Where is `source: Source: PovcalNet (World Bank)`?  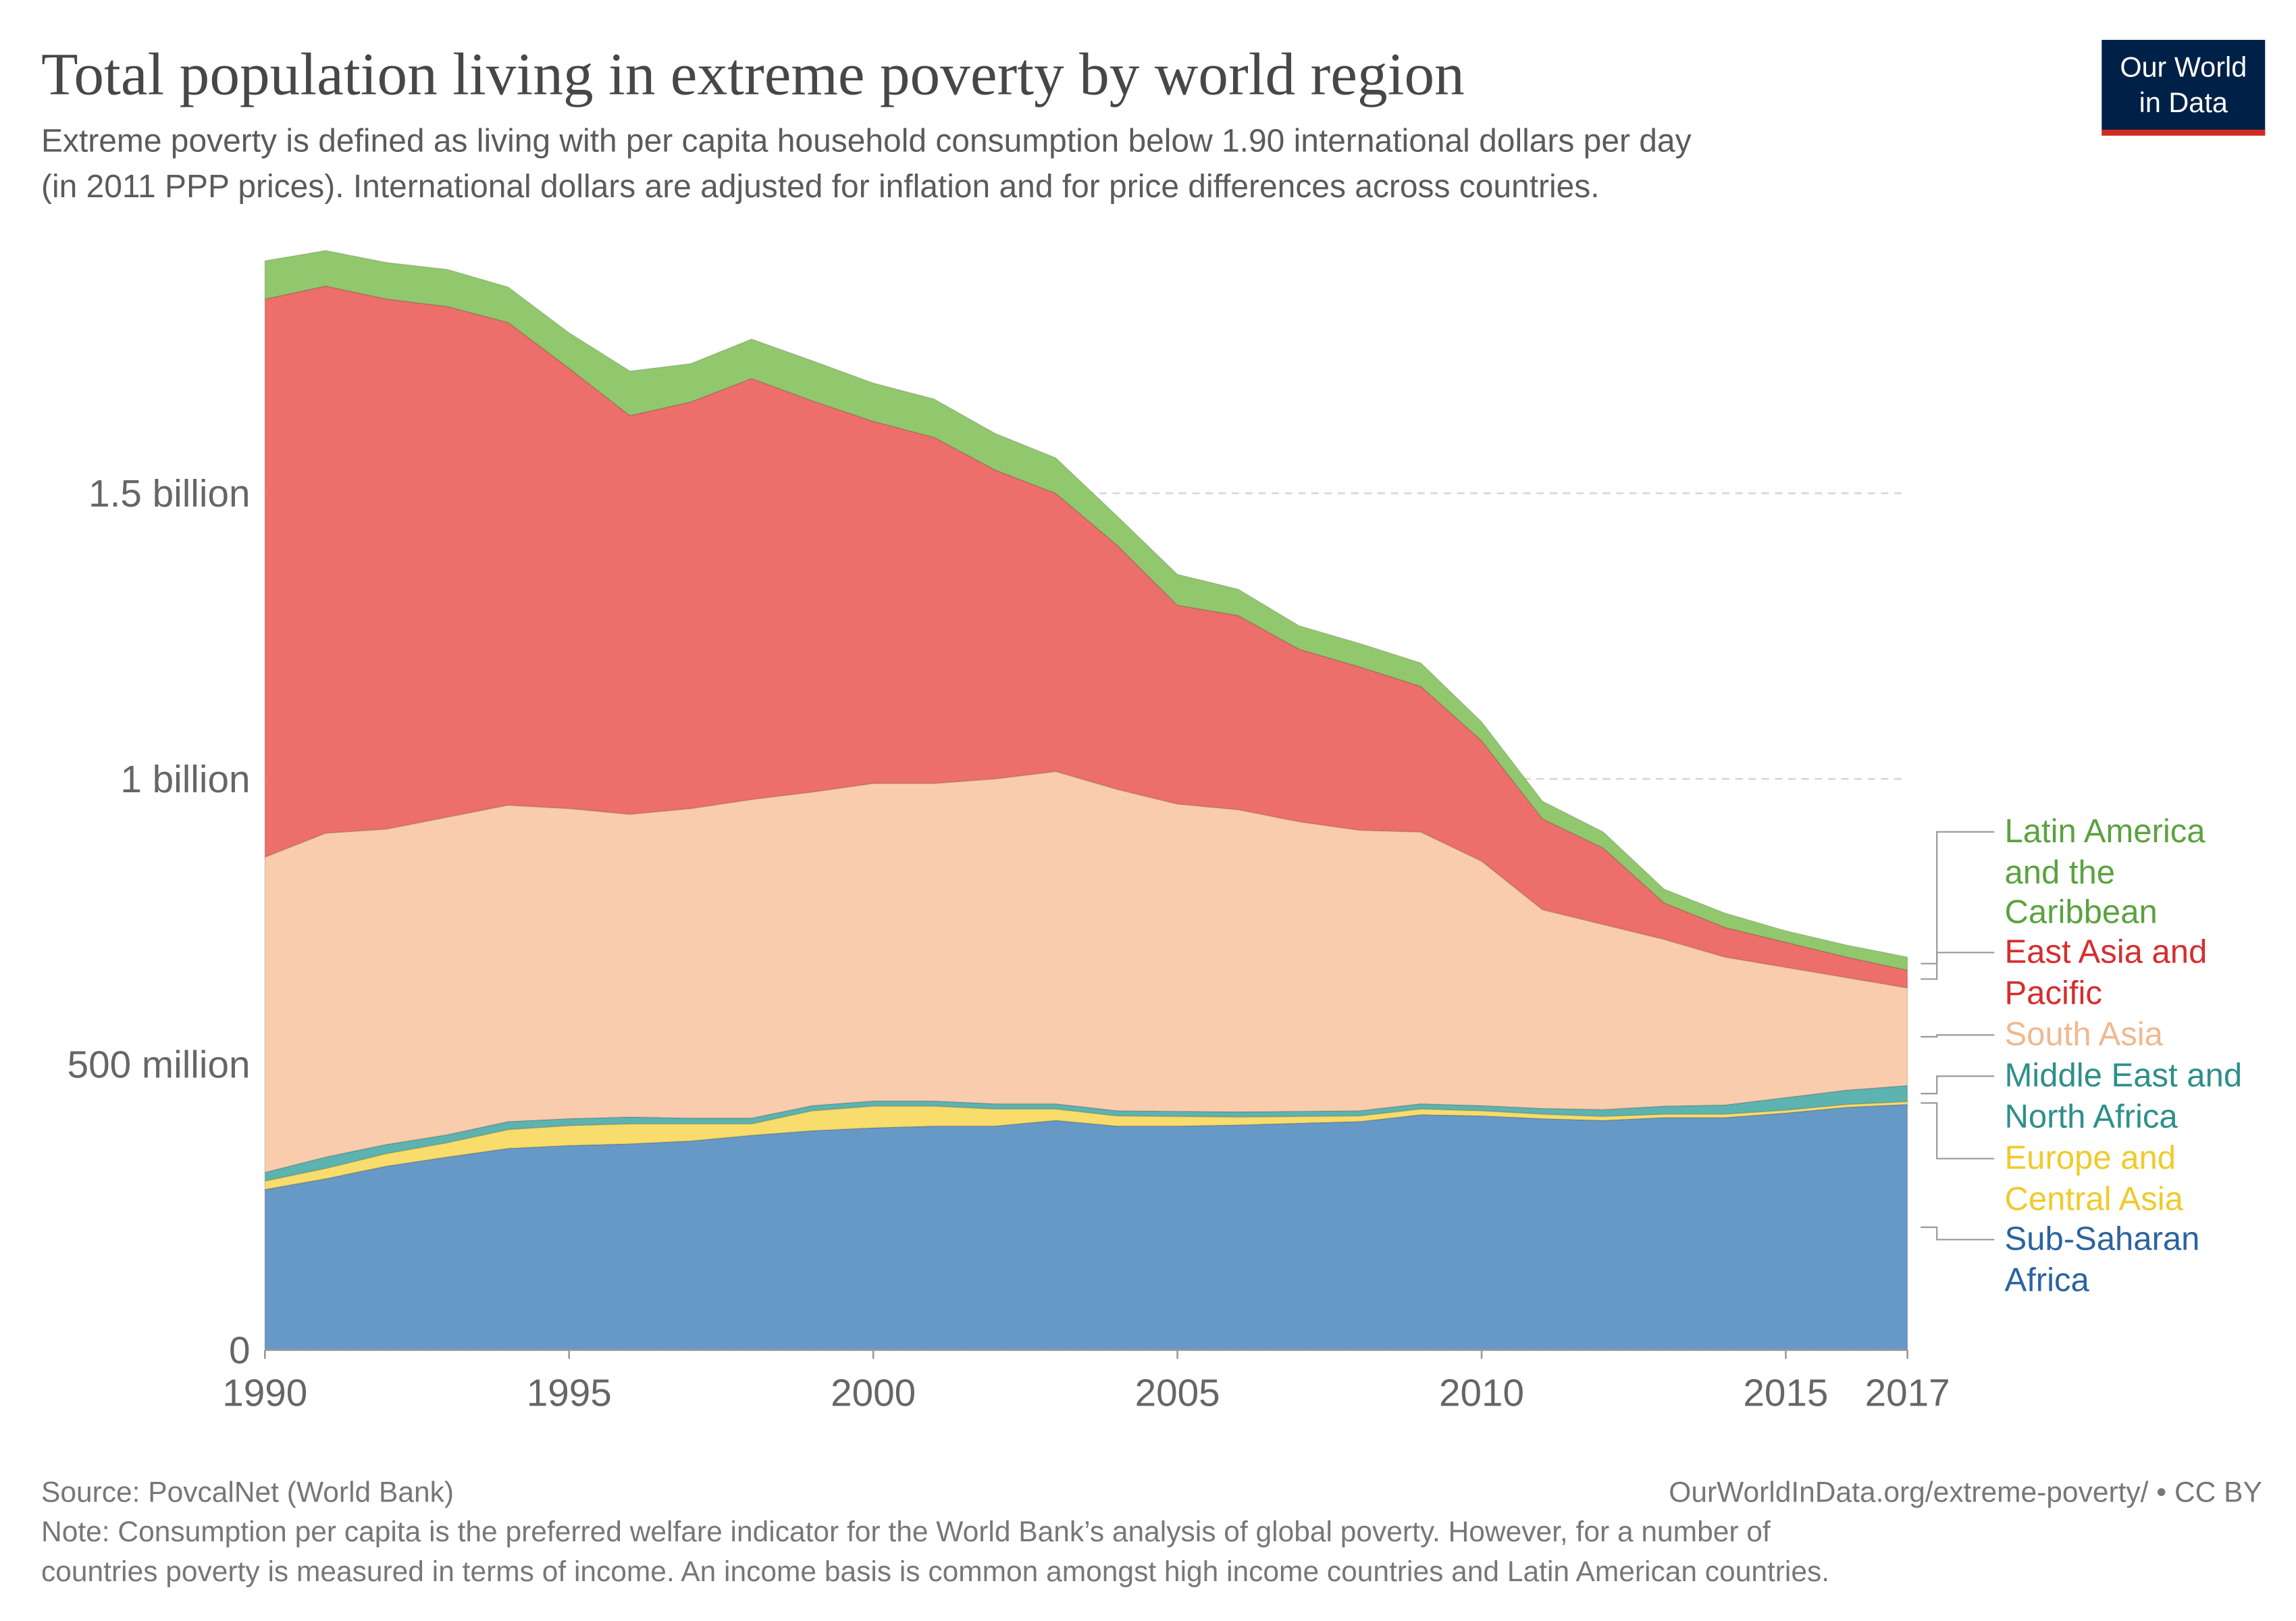
source: Source: PovcalNet (World Bank) is located at coordinates (248, 1492).